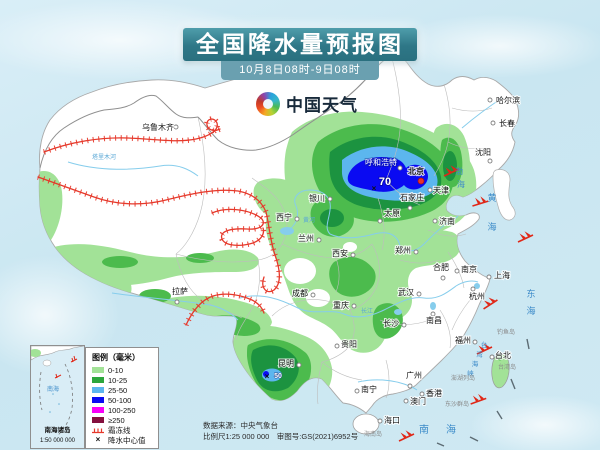 This screenshot has width=600, height=450. I want to click on legend-label: 10-25, so click(118, 380).